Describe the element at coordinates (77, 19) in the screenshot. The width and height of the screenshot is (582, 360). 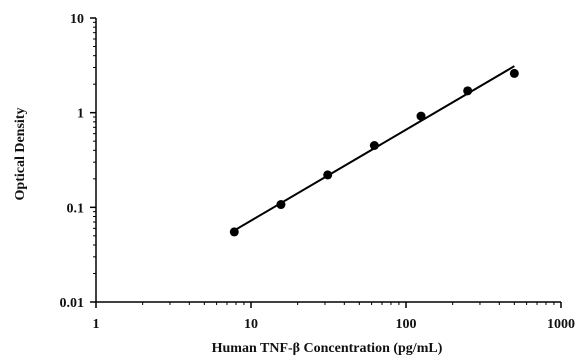
I see `y-tick-label: 10` at that location.